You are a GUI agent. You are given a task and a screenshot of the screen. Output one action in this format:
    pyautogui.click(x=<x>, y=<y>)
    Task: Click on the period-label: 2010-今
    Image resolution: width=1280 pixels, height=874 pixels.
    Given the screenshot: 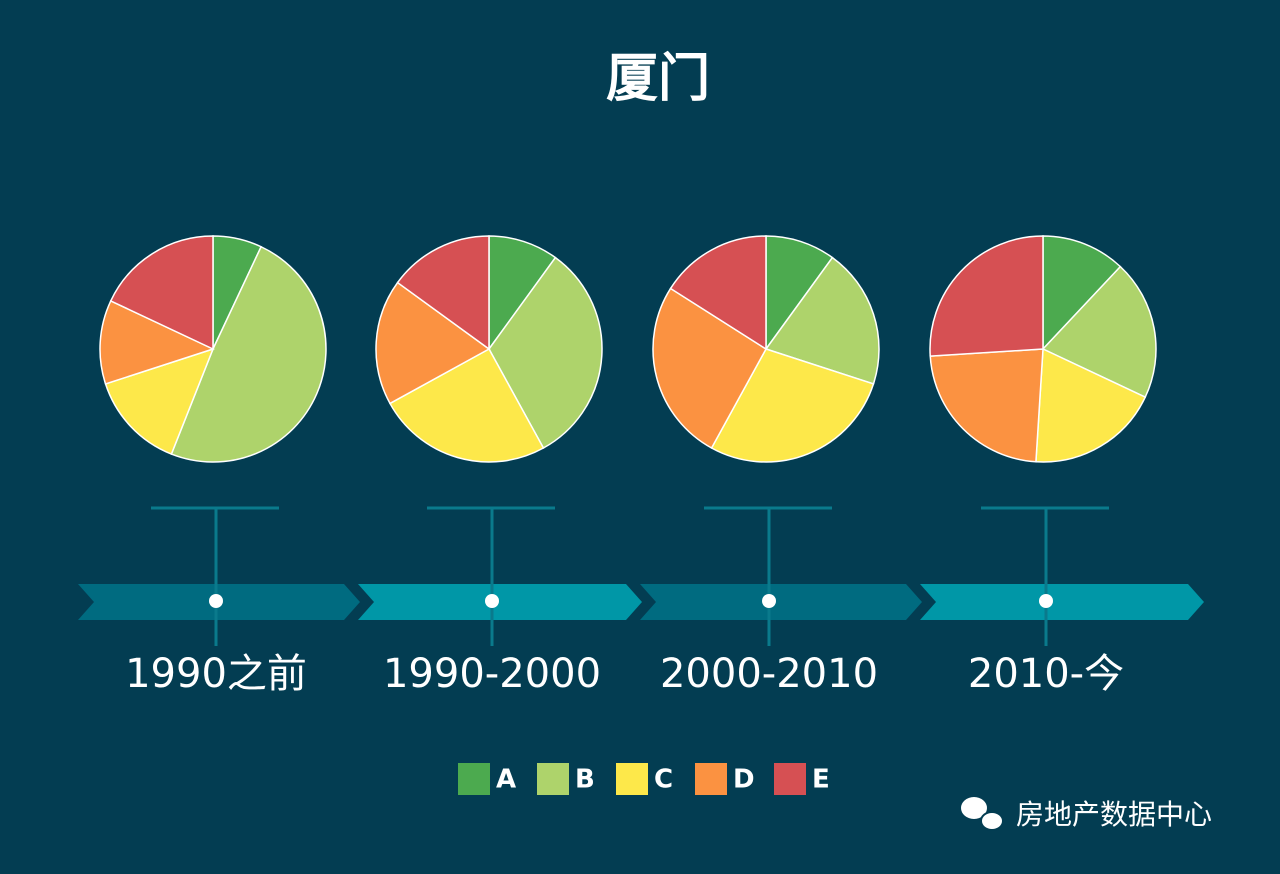 What is the action you would take?
    pyautogui.click(x=1046, y=674)
    